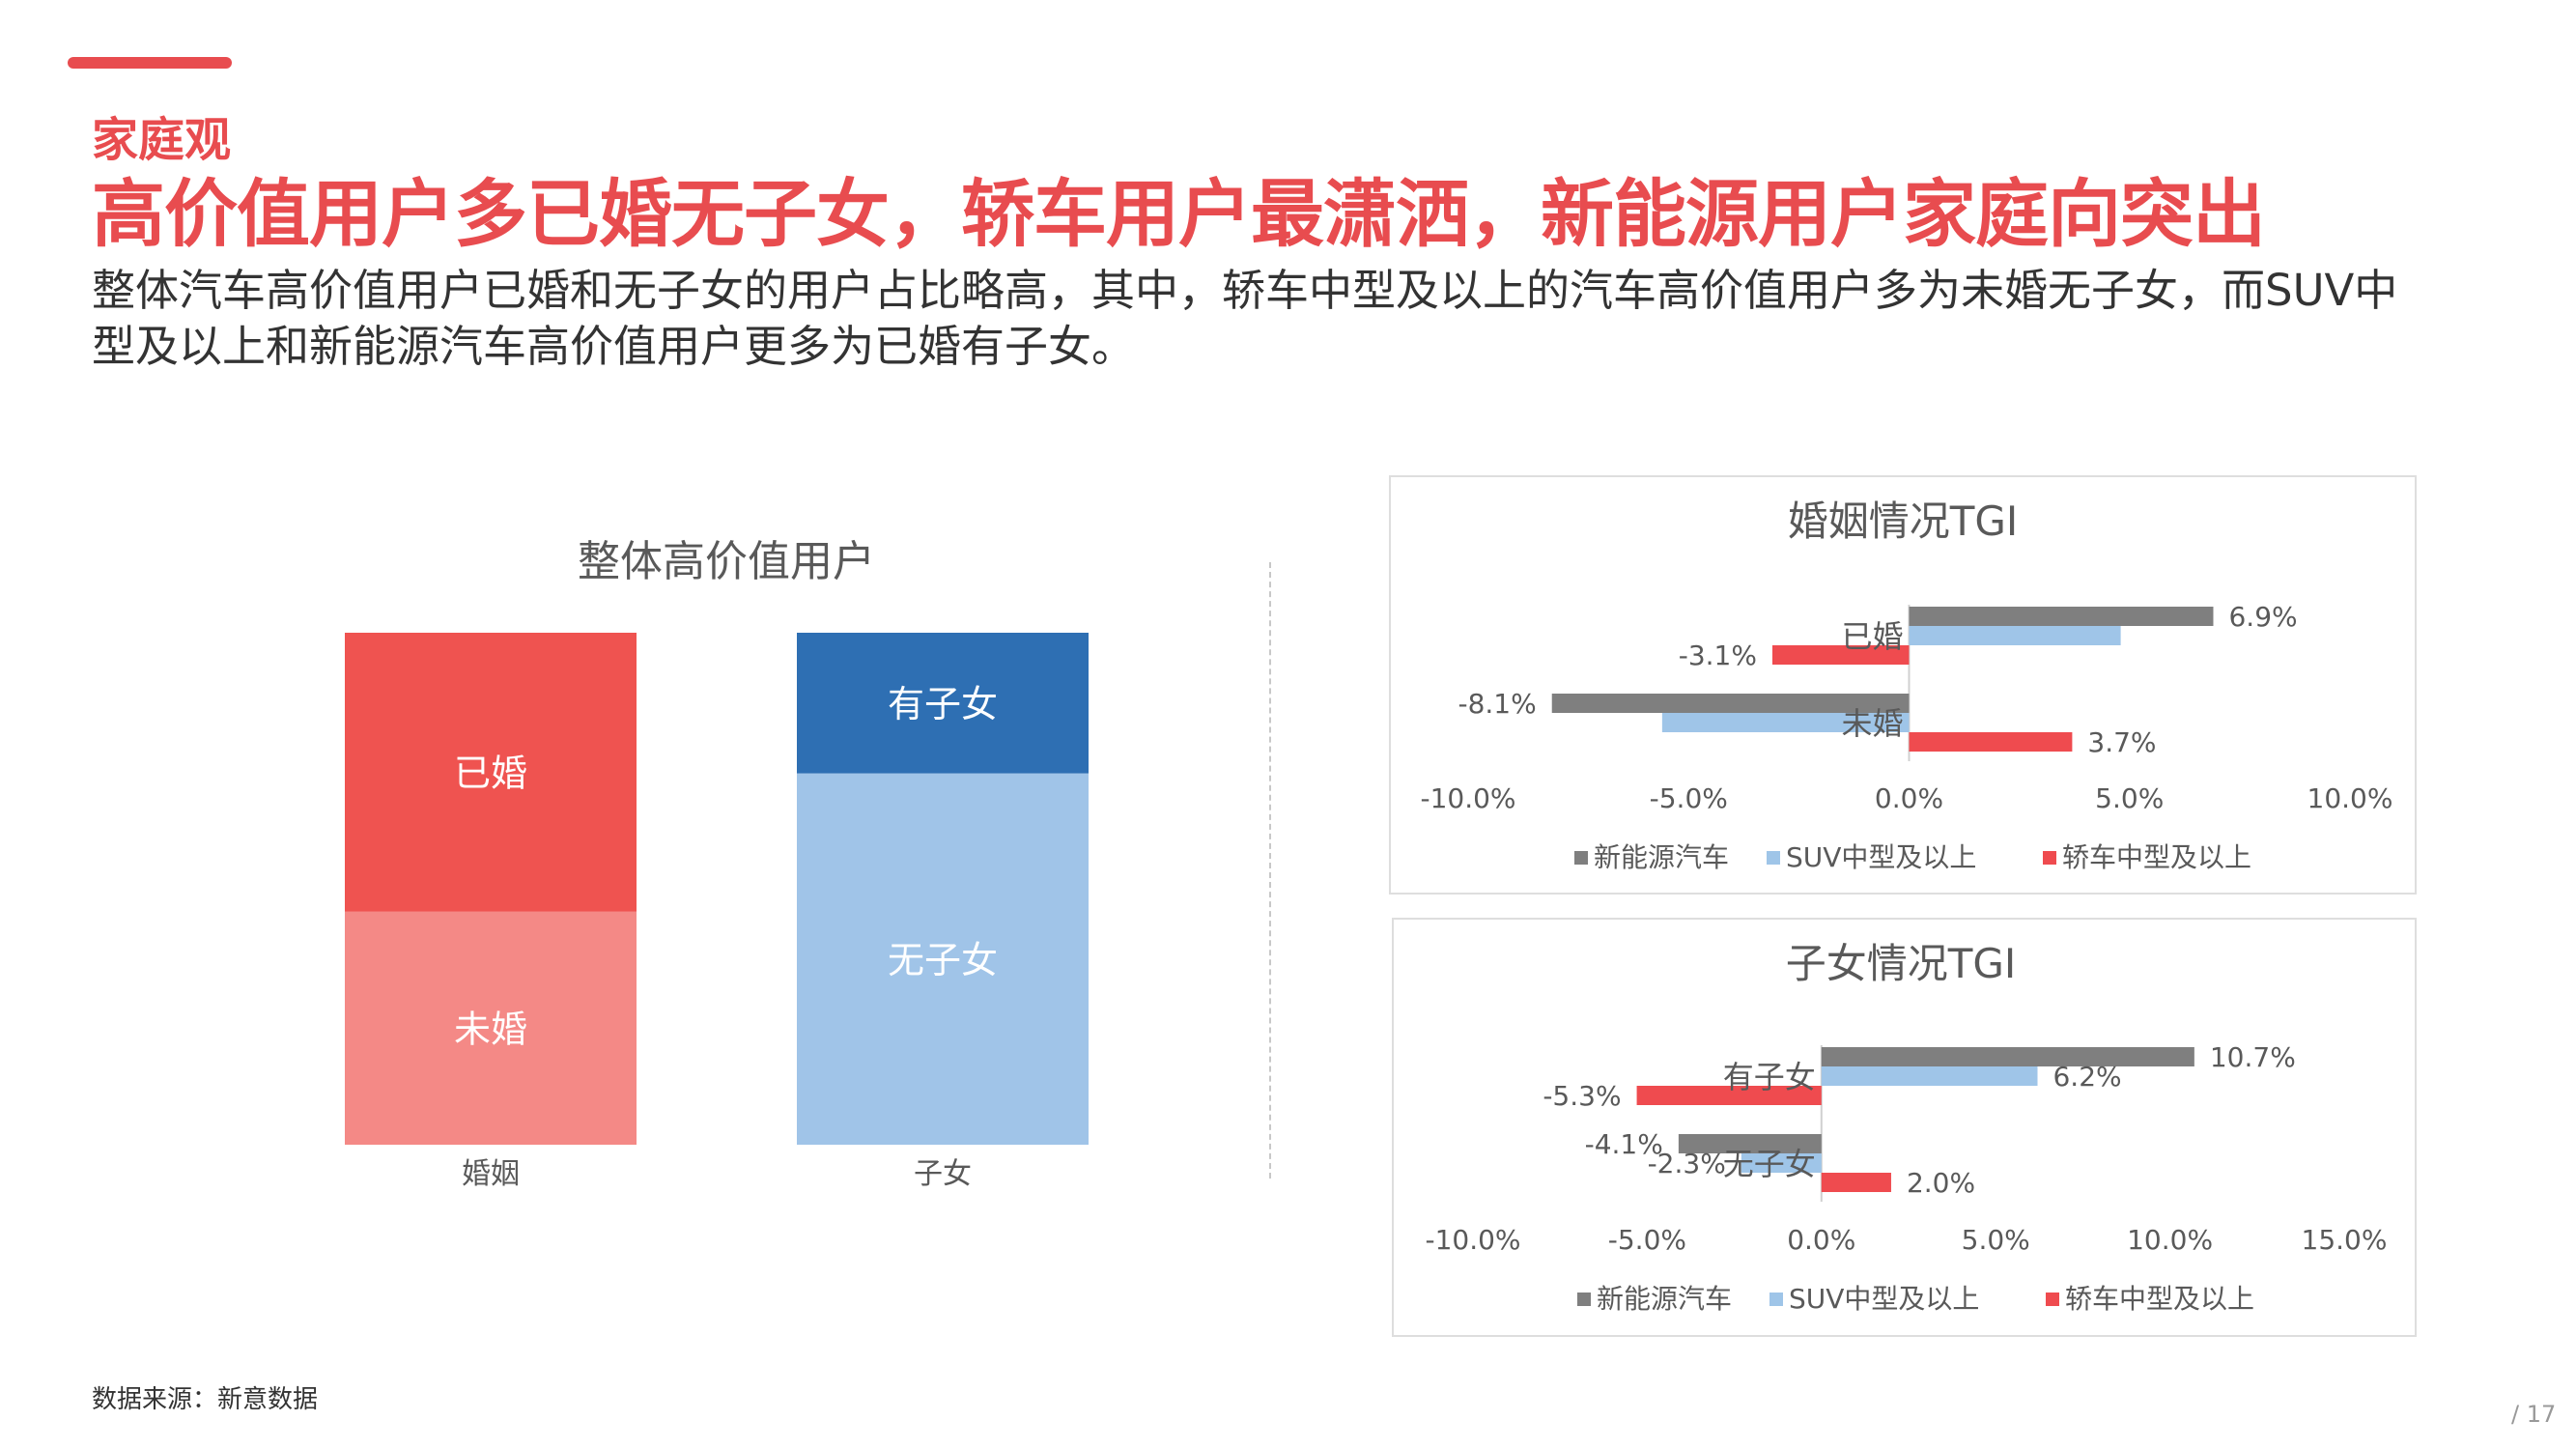 The image size is (2576, 1449). What do you see at coordinates (1270, 870) in the screenshot?
I see `divider-line` at bounding box center [1270, 870].